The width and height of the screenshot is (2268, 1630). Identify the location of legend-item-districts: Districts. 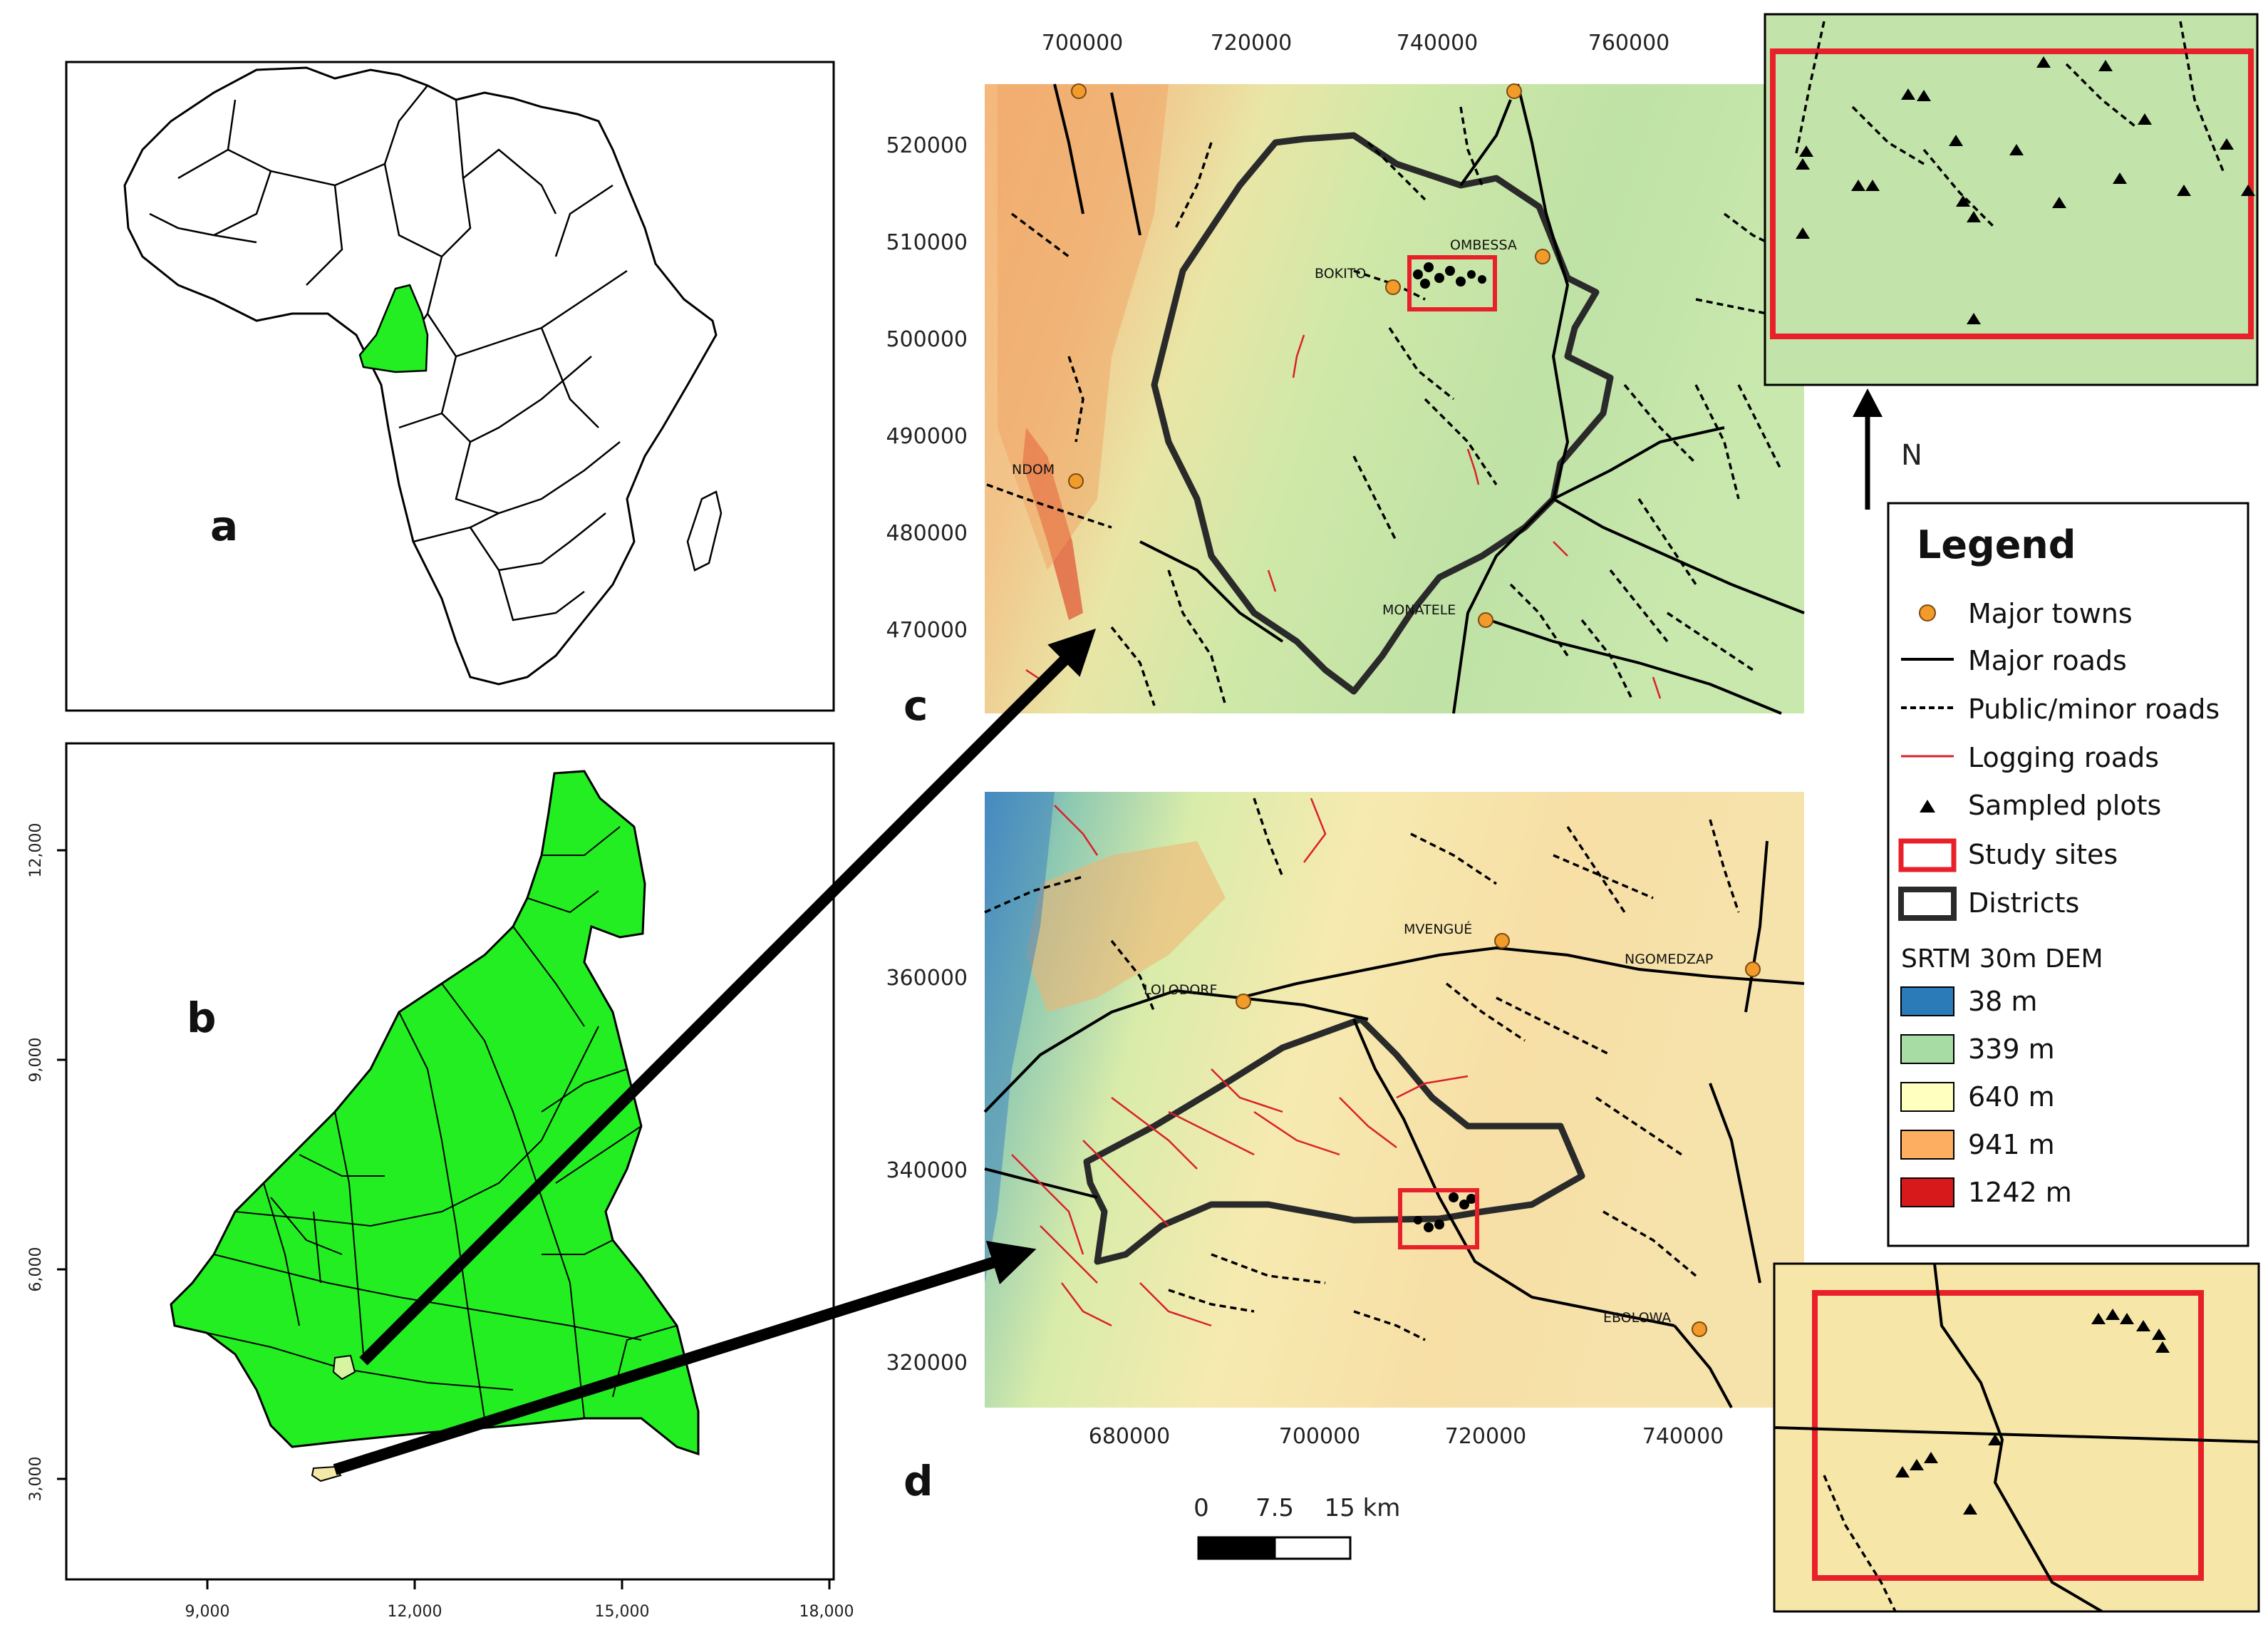
(2024, 903).